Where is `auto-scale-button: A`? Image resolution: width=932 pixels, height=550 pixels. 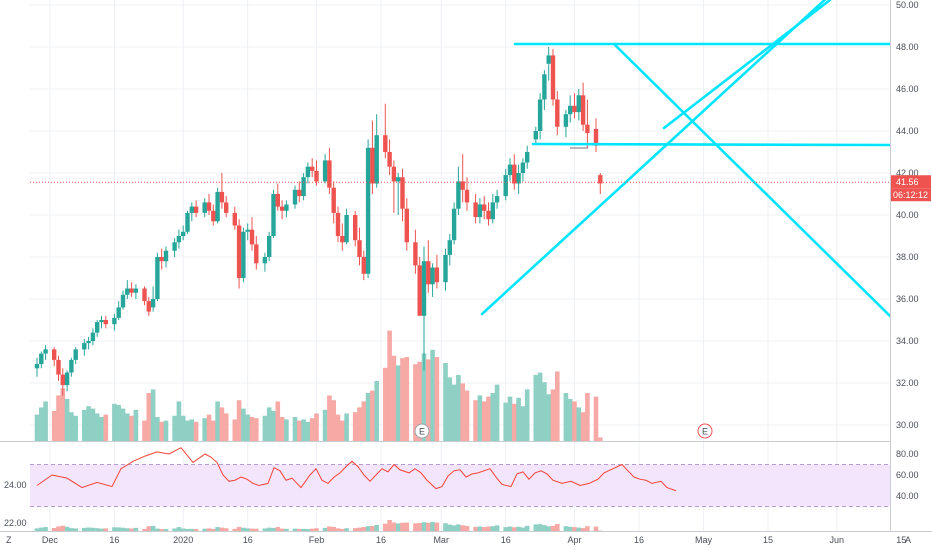
auto-scale-button: A is located at coordinates (908, 540).